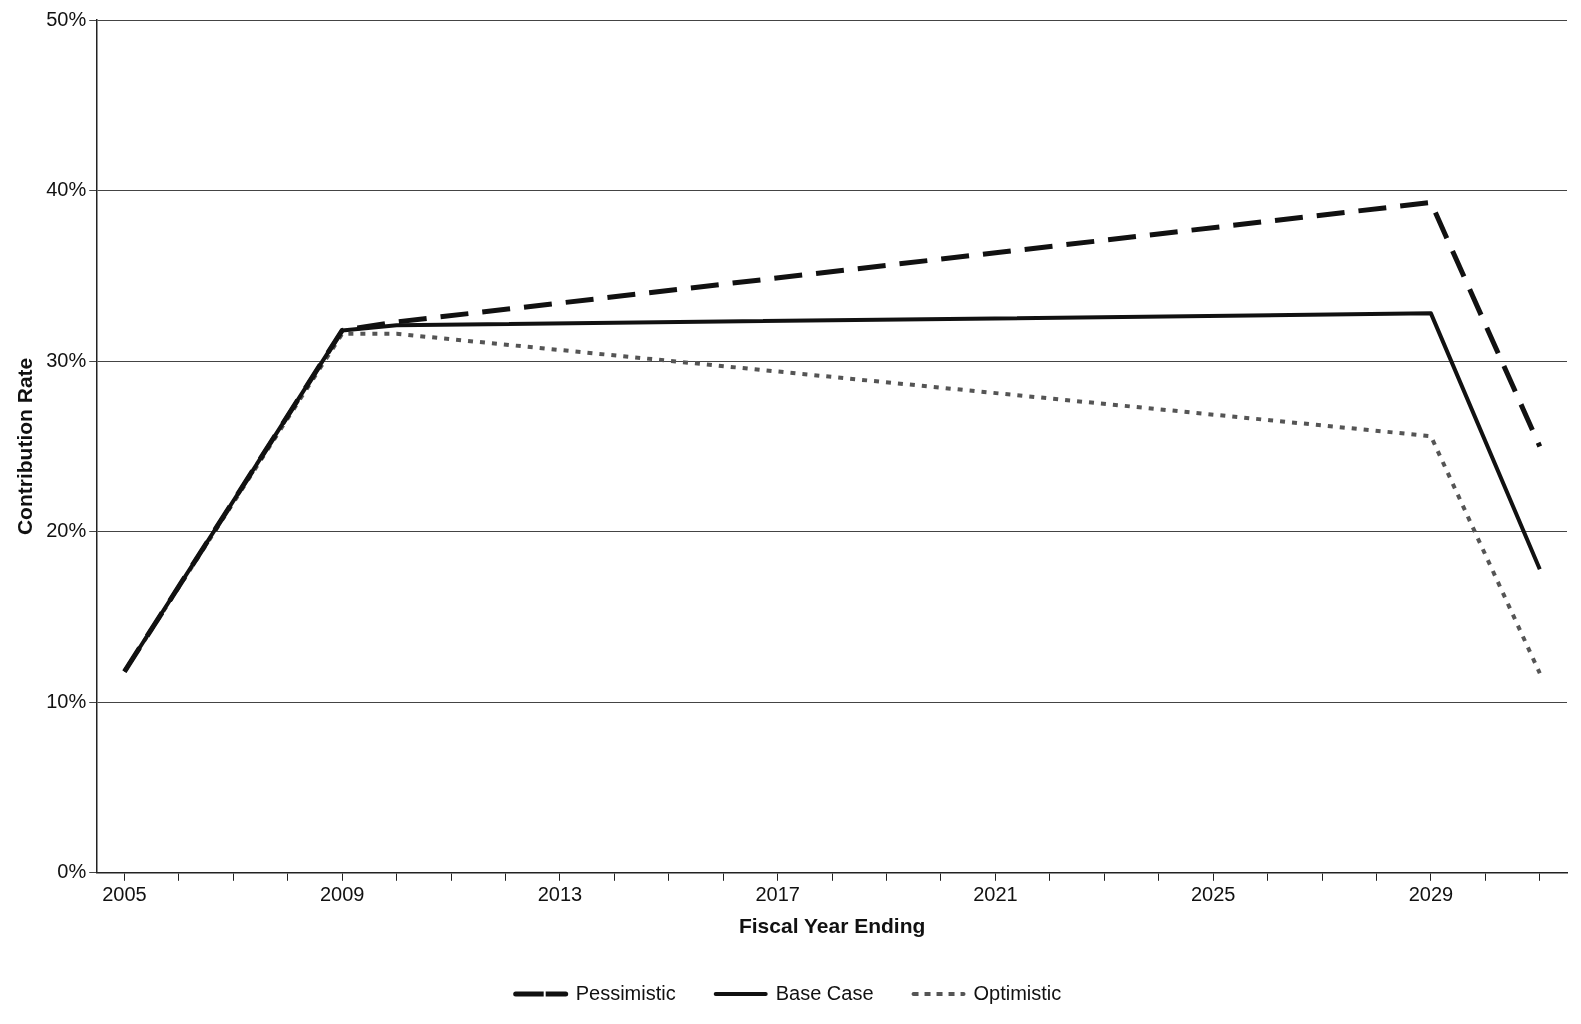 This screenshot has height=1024, width=1581. Describe the element at coordinates (777, 894) in the screenshot. I see `x-tick-label: 2017` at that location.